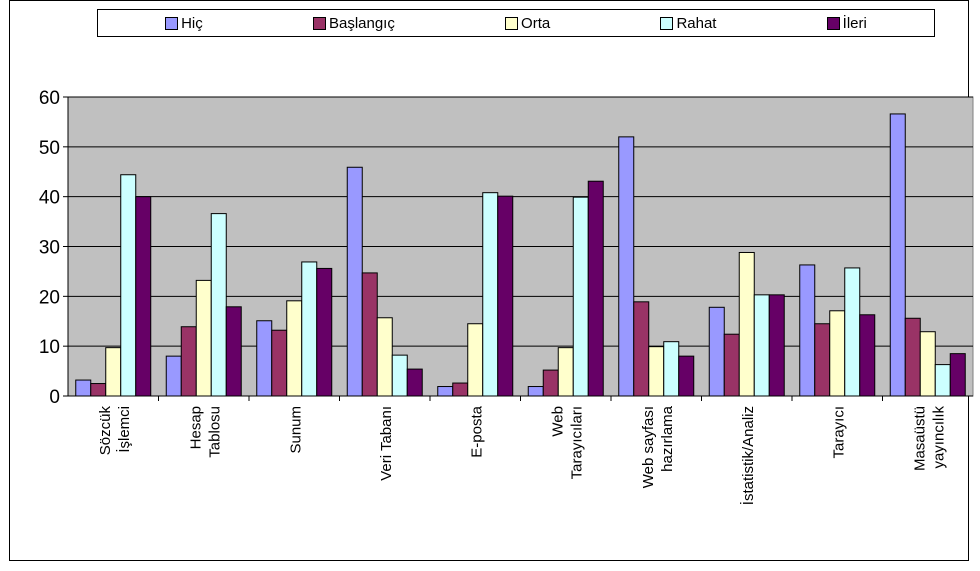 The image size is (980, 571). I want to click on x-tick-label-line: Web sayfası, so click(648, 447).